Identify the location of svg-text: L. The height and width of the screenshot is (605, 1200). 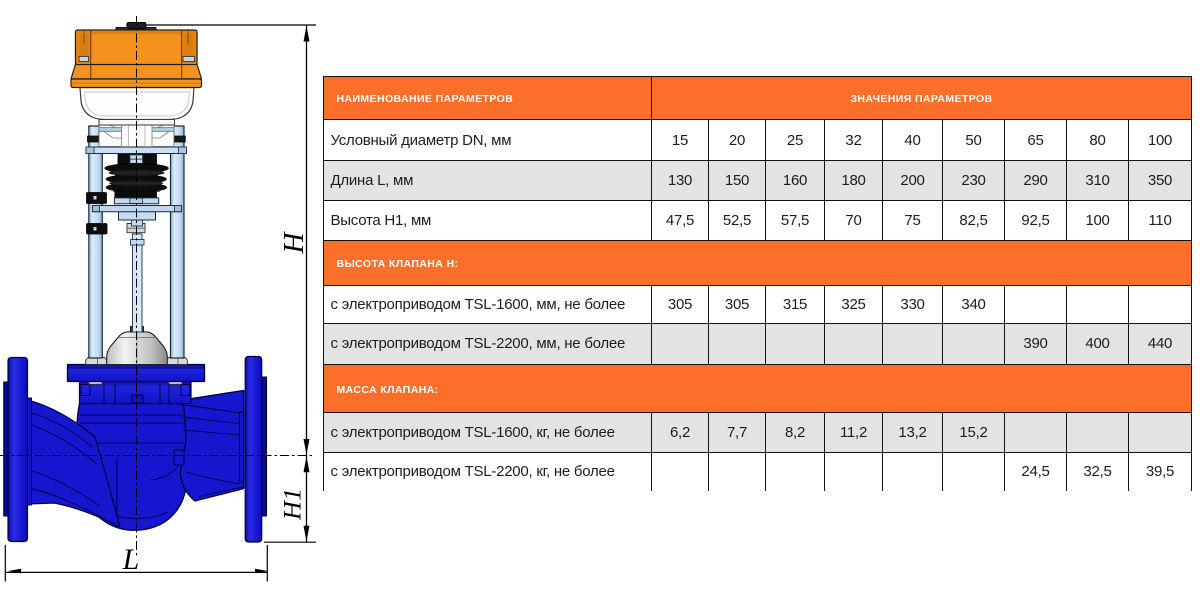
(131, 559).